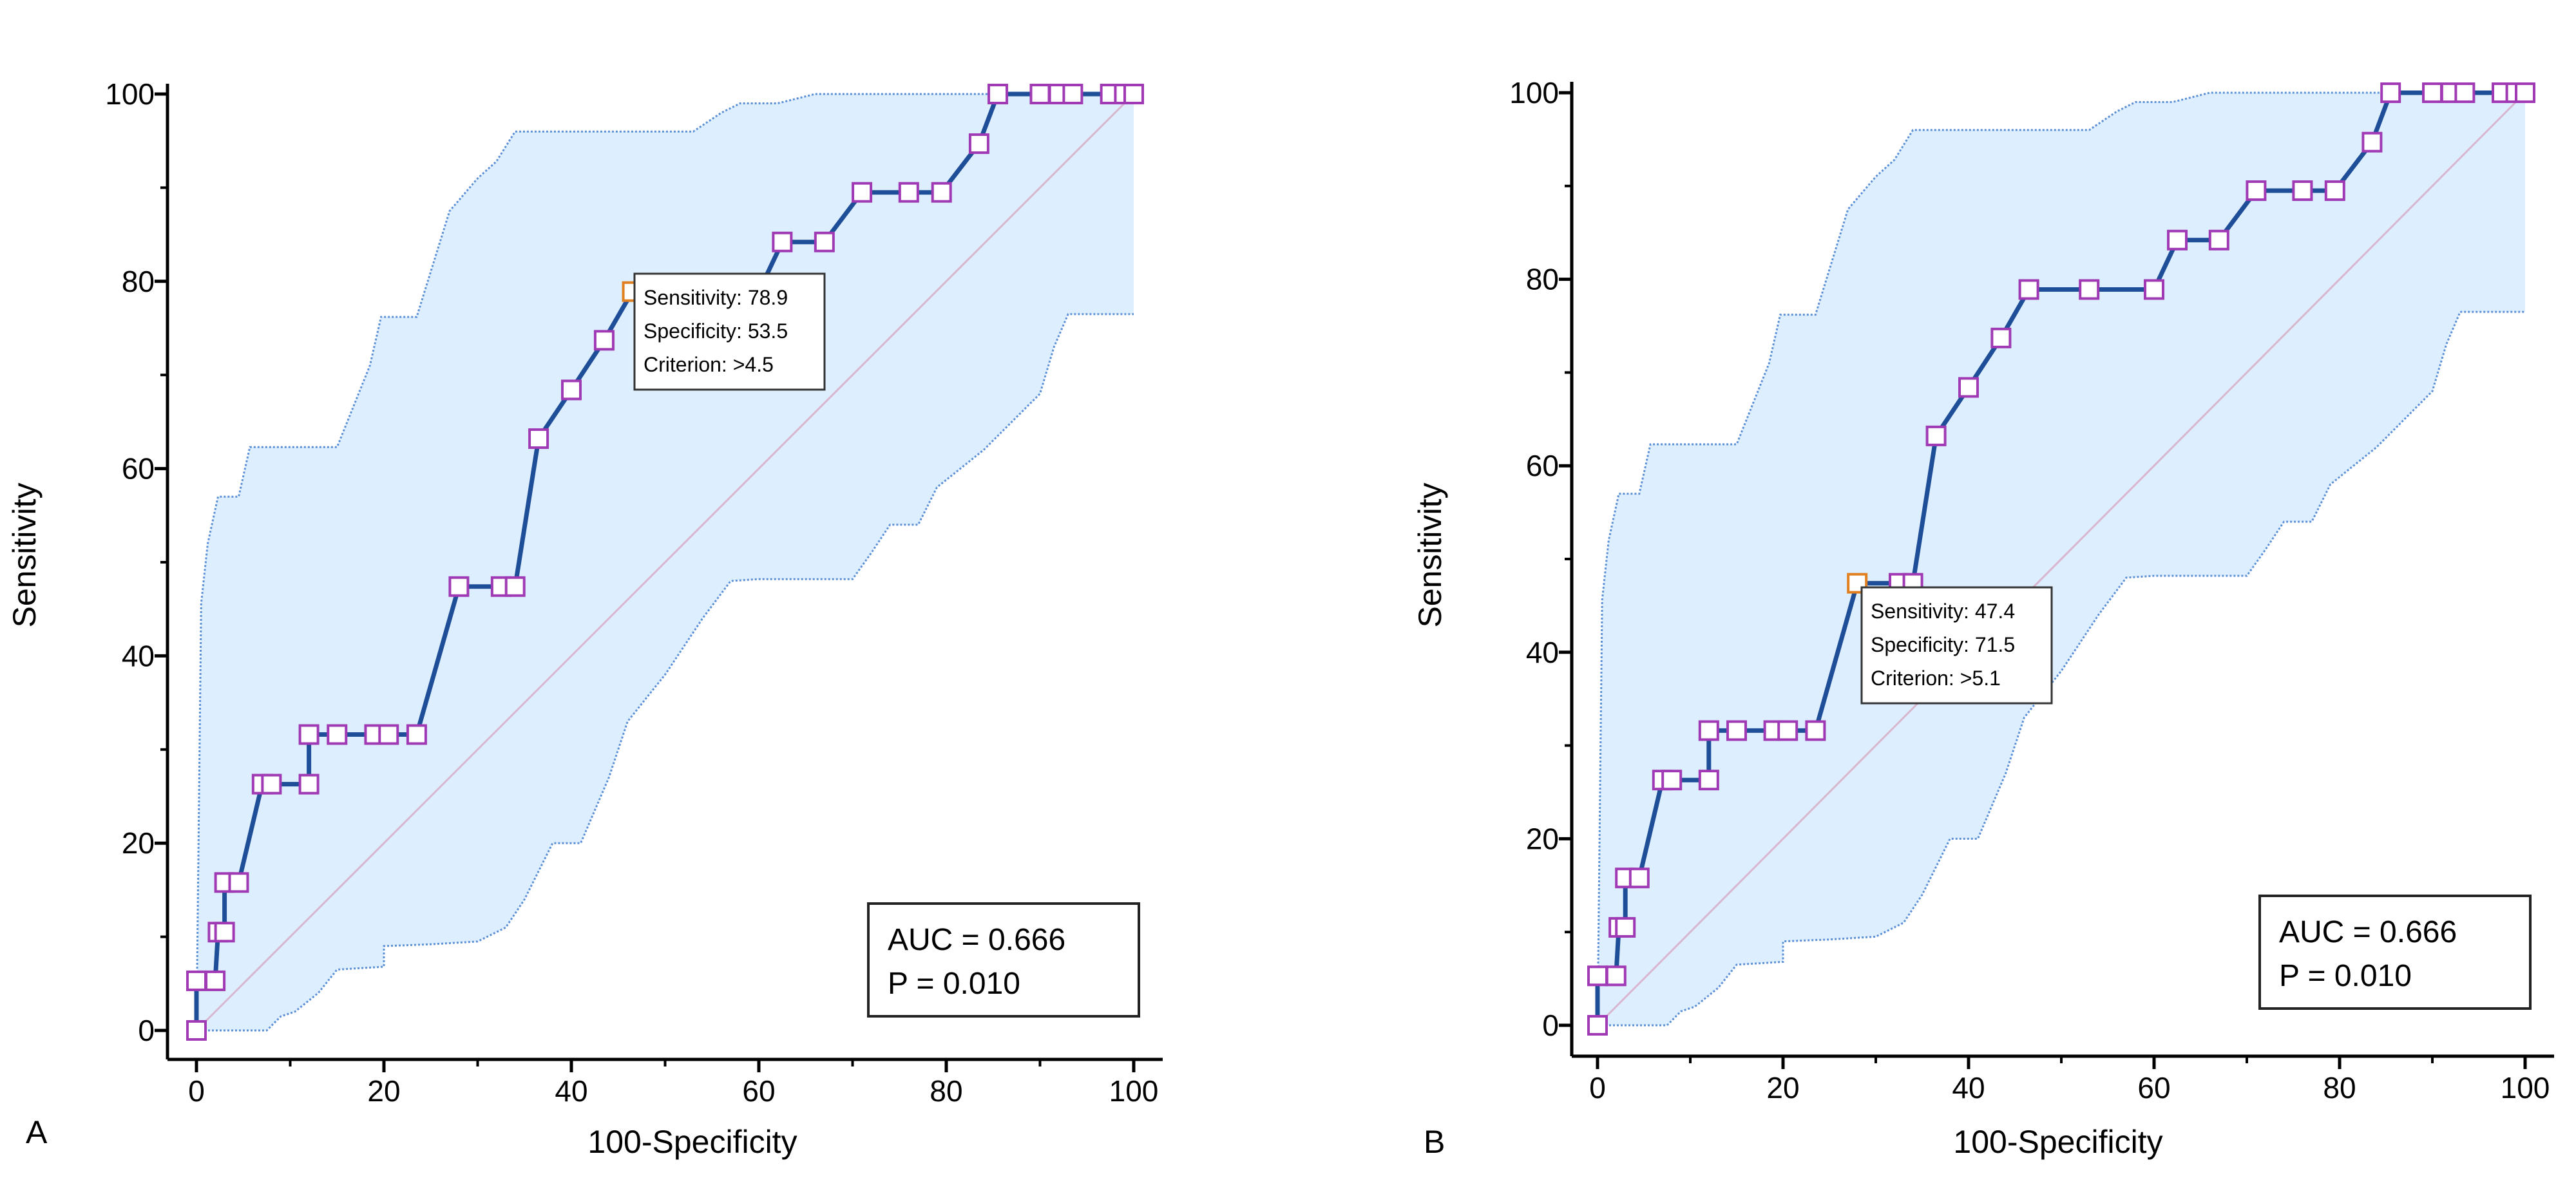 This screenshot has width=2576, height=1185. What do you see at coordinates (976, 940) in the screenshot?
I see `auc-value: AUC = 0.666` at bounding box center [976, 940].